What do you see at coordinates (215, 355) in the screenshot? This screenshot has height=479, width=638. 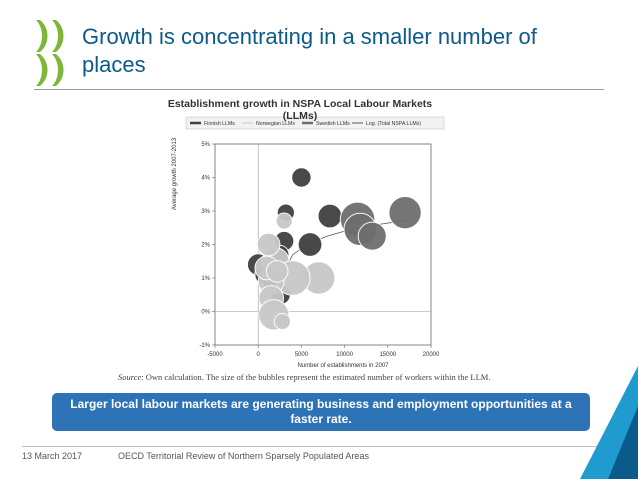 I see `x-tick-label: -5000` at bounding box center [215, 355].